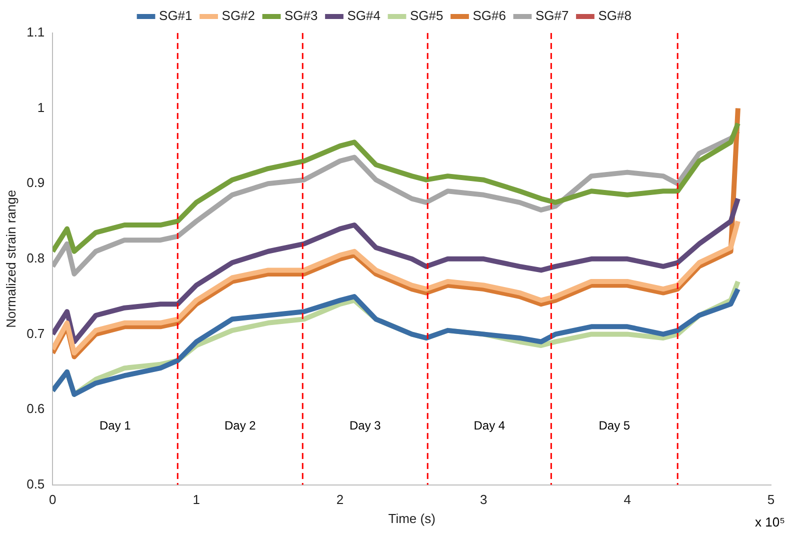 The width and height of the screenshot is (789, 533). I want to click on x-tick-label: 1, so click(196, 500).